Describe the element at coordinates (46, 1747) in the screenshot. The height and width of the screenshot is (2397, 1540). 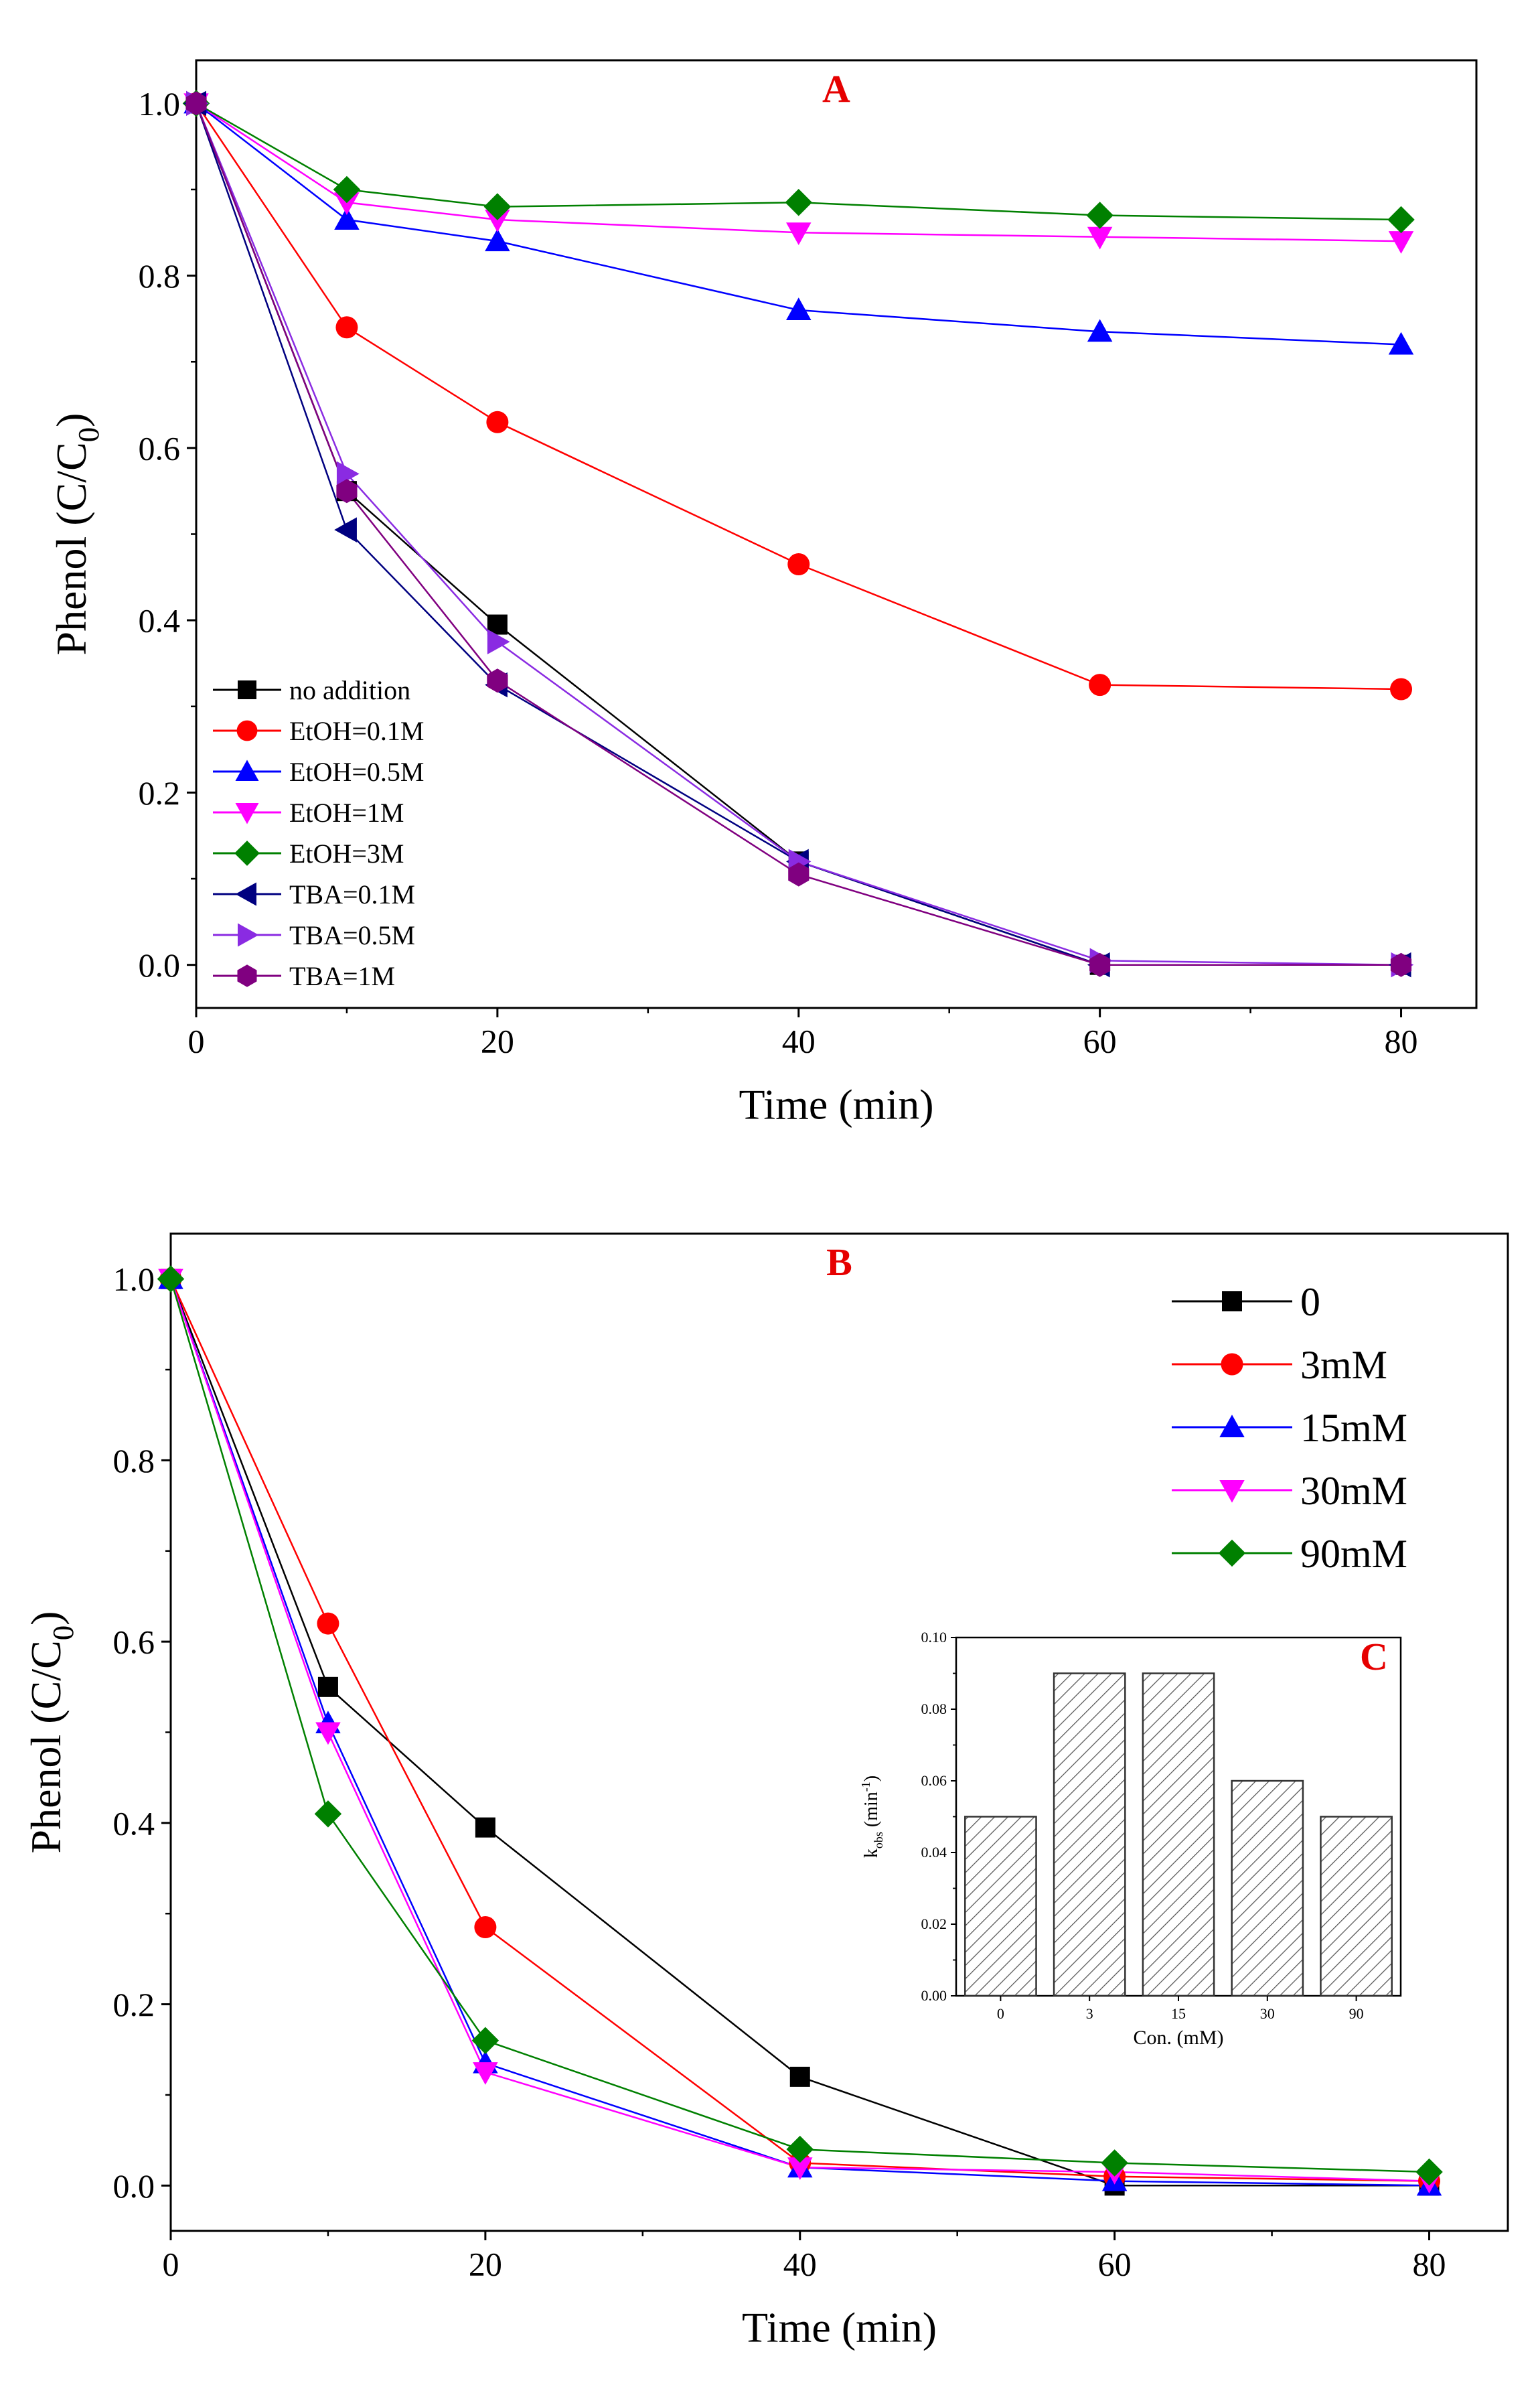
I see `y-axis-label-main: Phenol (C/C` at that location.